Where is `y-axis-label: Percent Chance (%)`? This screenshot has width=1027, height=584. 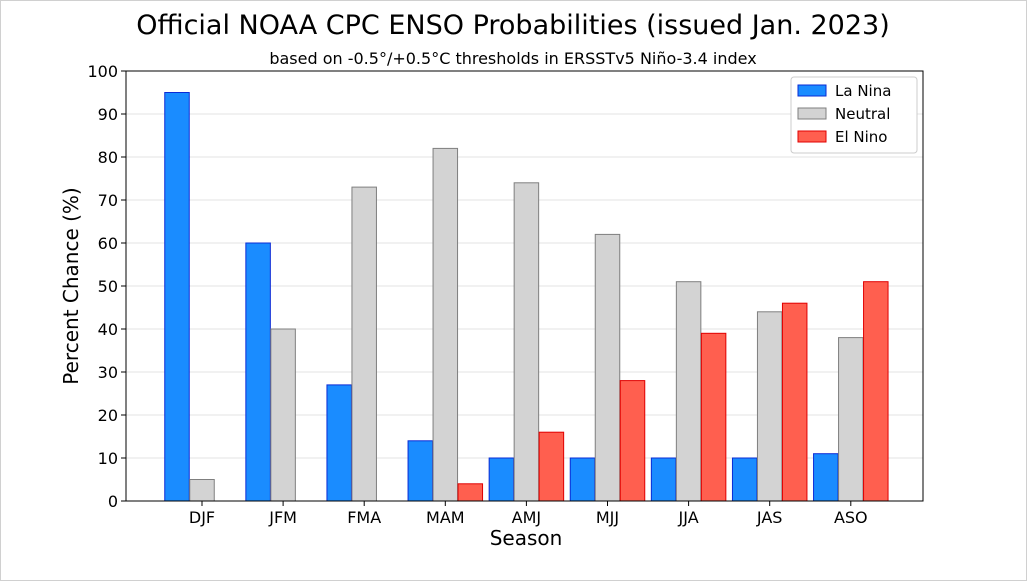 y-axis-label: Percent Chance (%) is located at coordinates (71, 285).